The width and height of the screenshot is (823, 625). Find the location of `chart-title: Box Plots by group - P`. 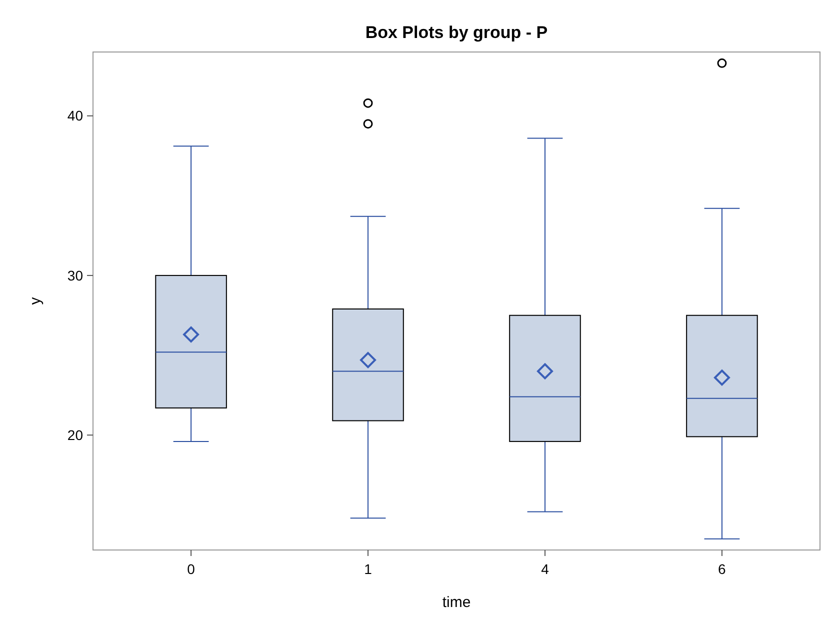

chart-title: Box Plots by group - P is located at coordinates (456, 32).